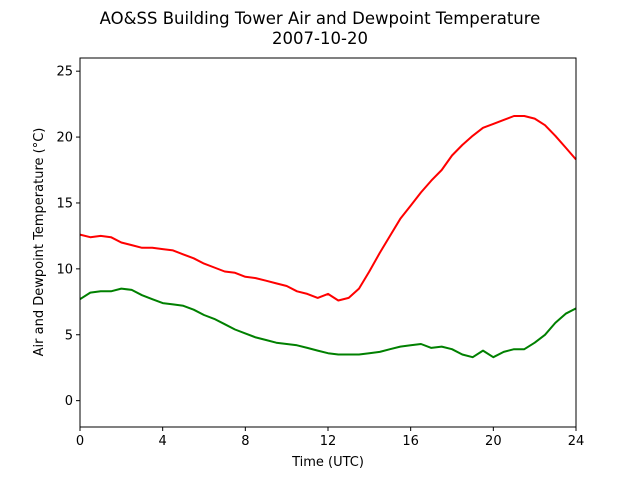 The image size is (640, 480). Describe the element at coordinates (64, 203) in the screenshot. I see `y-tick-label: 15` at that location.